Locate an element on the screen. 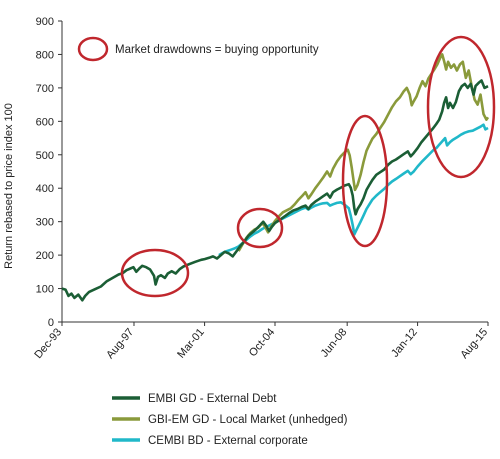  y-tick-label: 500 is located at coordinates (45, 156).